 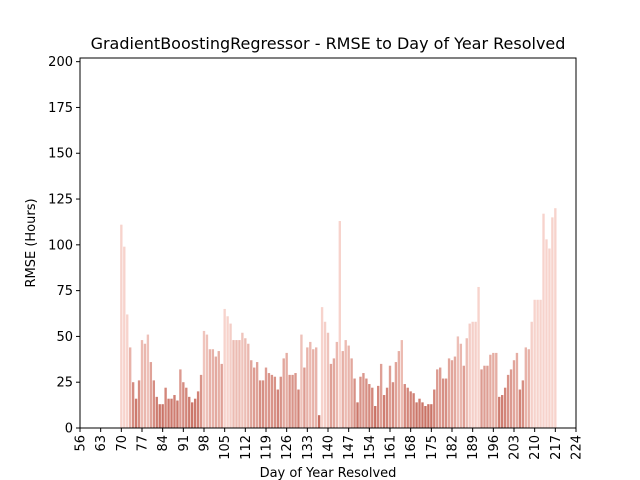 I want to click on x-tick-label: 175, so click(x=432, y=447).